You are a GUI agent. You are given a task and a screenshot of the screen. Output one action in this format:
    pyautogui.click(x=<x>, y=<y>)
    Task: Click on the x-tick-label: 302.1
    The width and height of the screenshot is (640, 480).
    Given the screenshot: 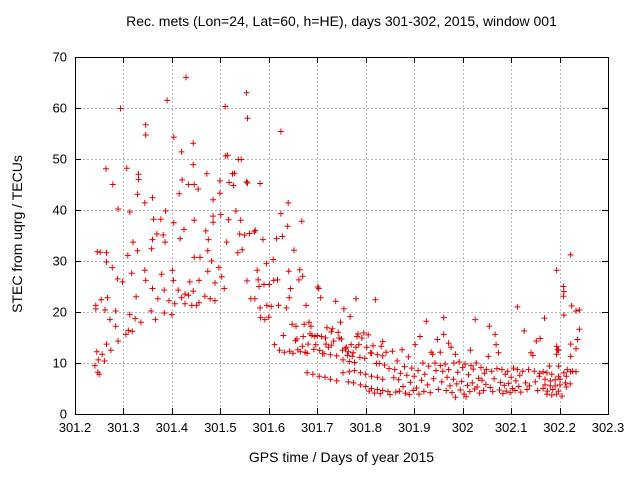 What is the action you would take?
    pyautogui.click(x=511, y=427)
    